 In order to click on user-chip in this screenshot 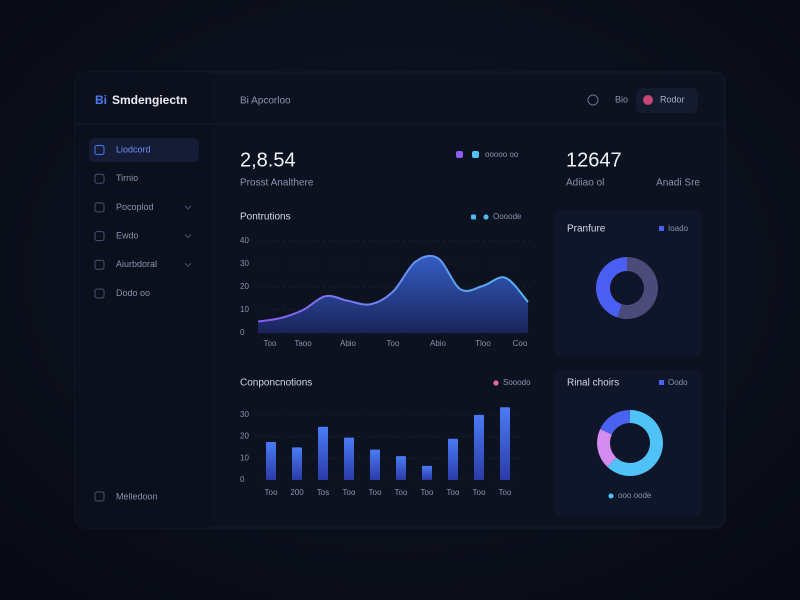, I will do `click(667, 100)`.